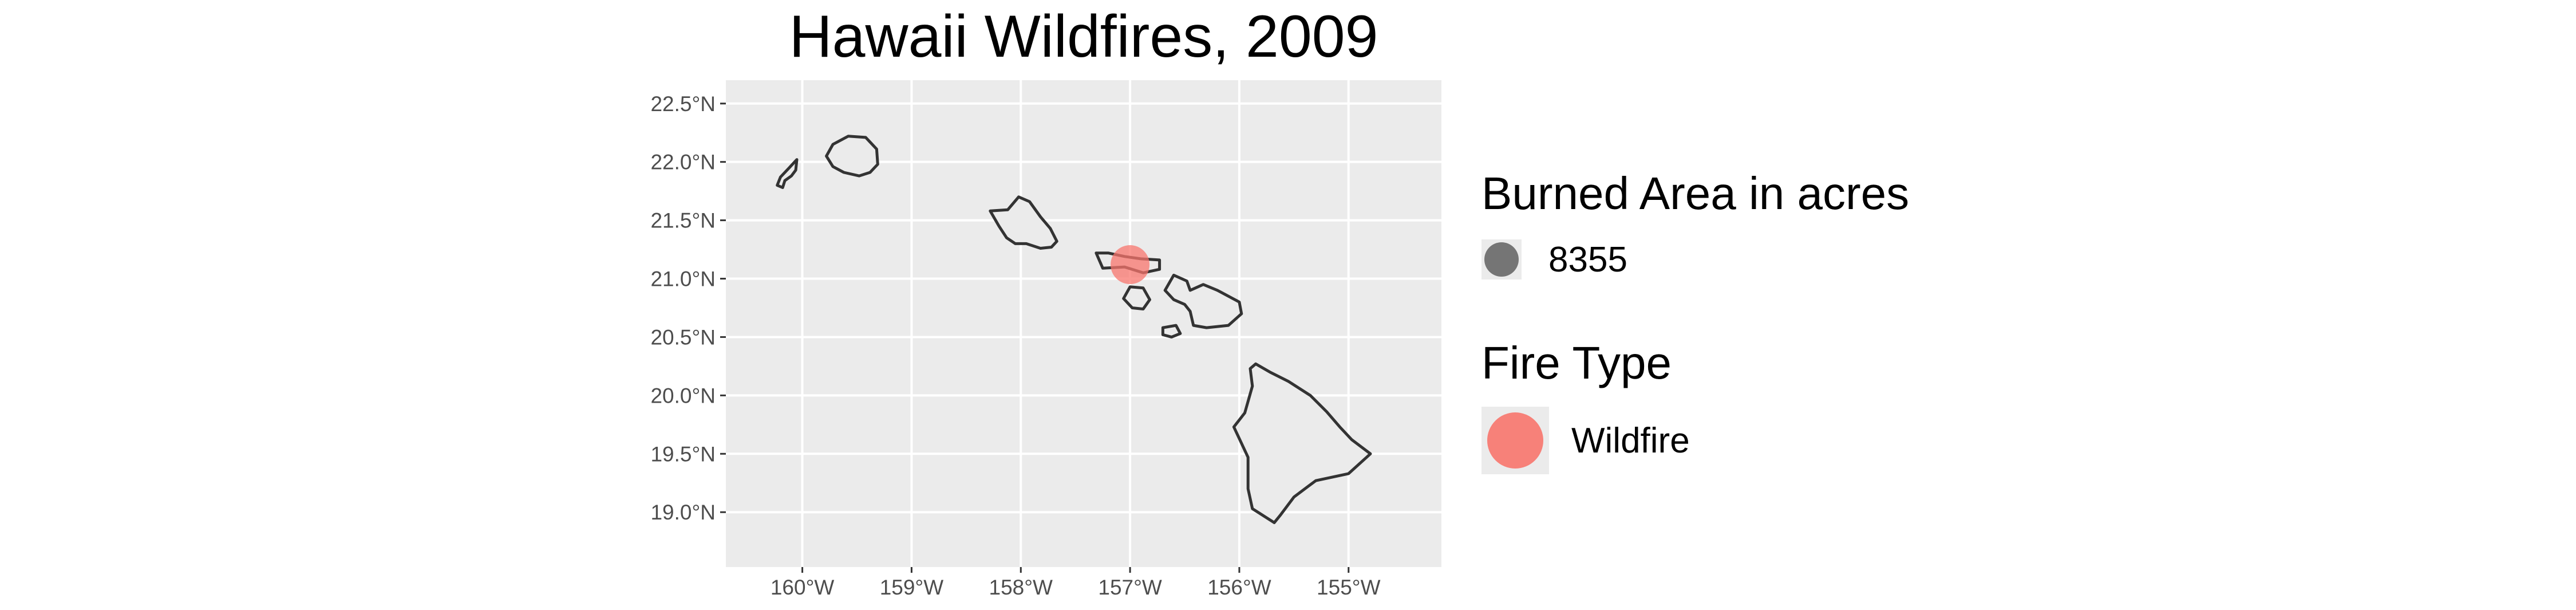 The image size is (2576, 610). Describe the element at coordinates (1630, 441) in the screenshot. I see `type-legend-label: Wildfire` at that location.